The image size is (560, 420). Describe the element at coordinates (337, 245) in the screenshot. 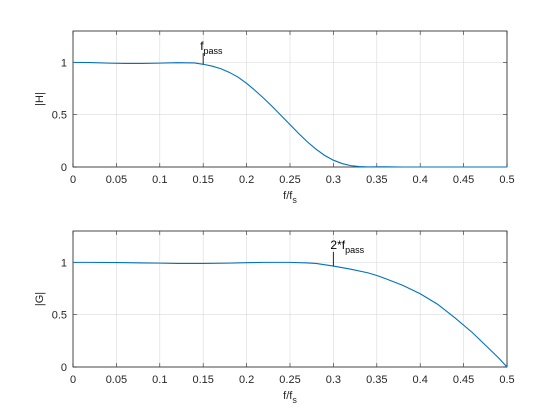

I see `annotation-label-main: 2*f` at that location.